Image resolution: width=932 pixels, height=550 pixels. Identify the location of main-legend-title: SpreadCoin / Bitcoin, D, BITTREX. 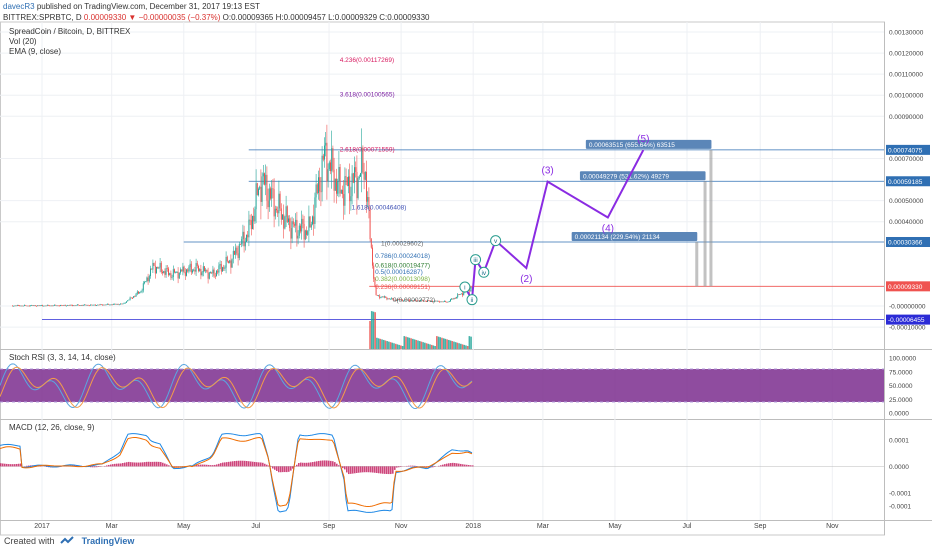
(70, 31).